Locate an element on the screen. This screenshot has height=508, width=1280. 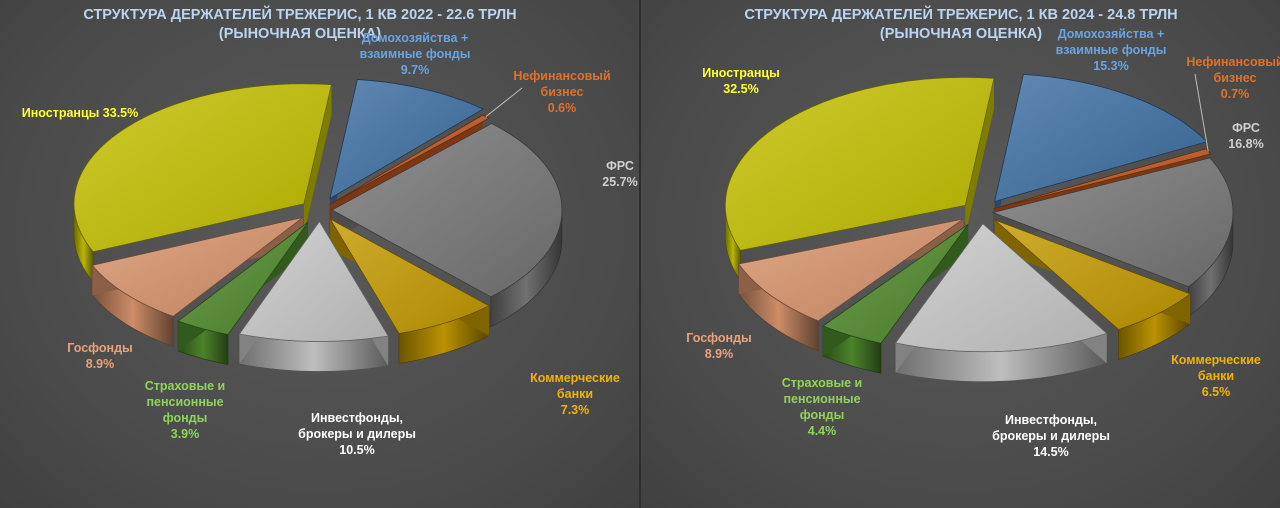
slice-value: 15.3% is located at coordinates (1111, 66).